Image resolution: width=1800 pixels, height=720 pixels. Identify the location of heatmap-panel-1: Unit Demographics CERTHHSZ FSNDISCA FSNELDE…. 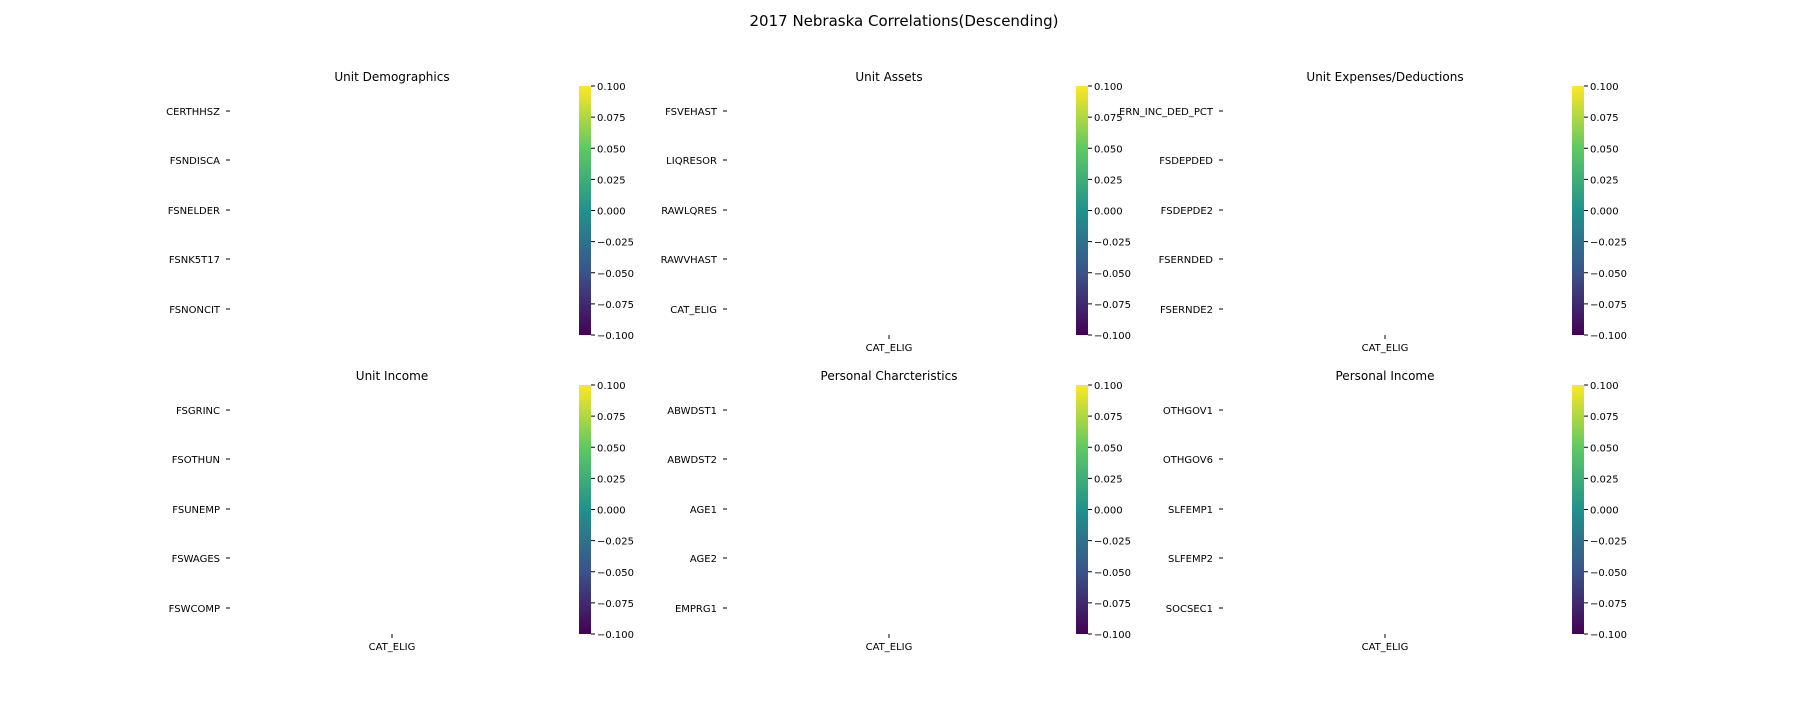
(400, 206).